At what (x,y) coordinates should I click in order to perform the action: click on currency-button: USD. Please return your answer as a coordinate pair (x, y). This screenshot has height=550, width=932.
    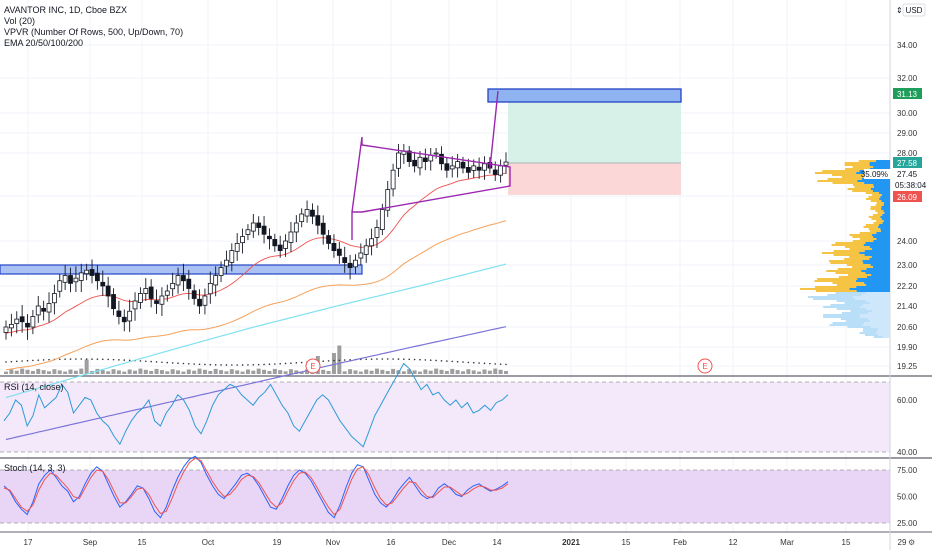
    Looking at the image, I should click on (914, 10).